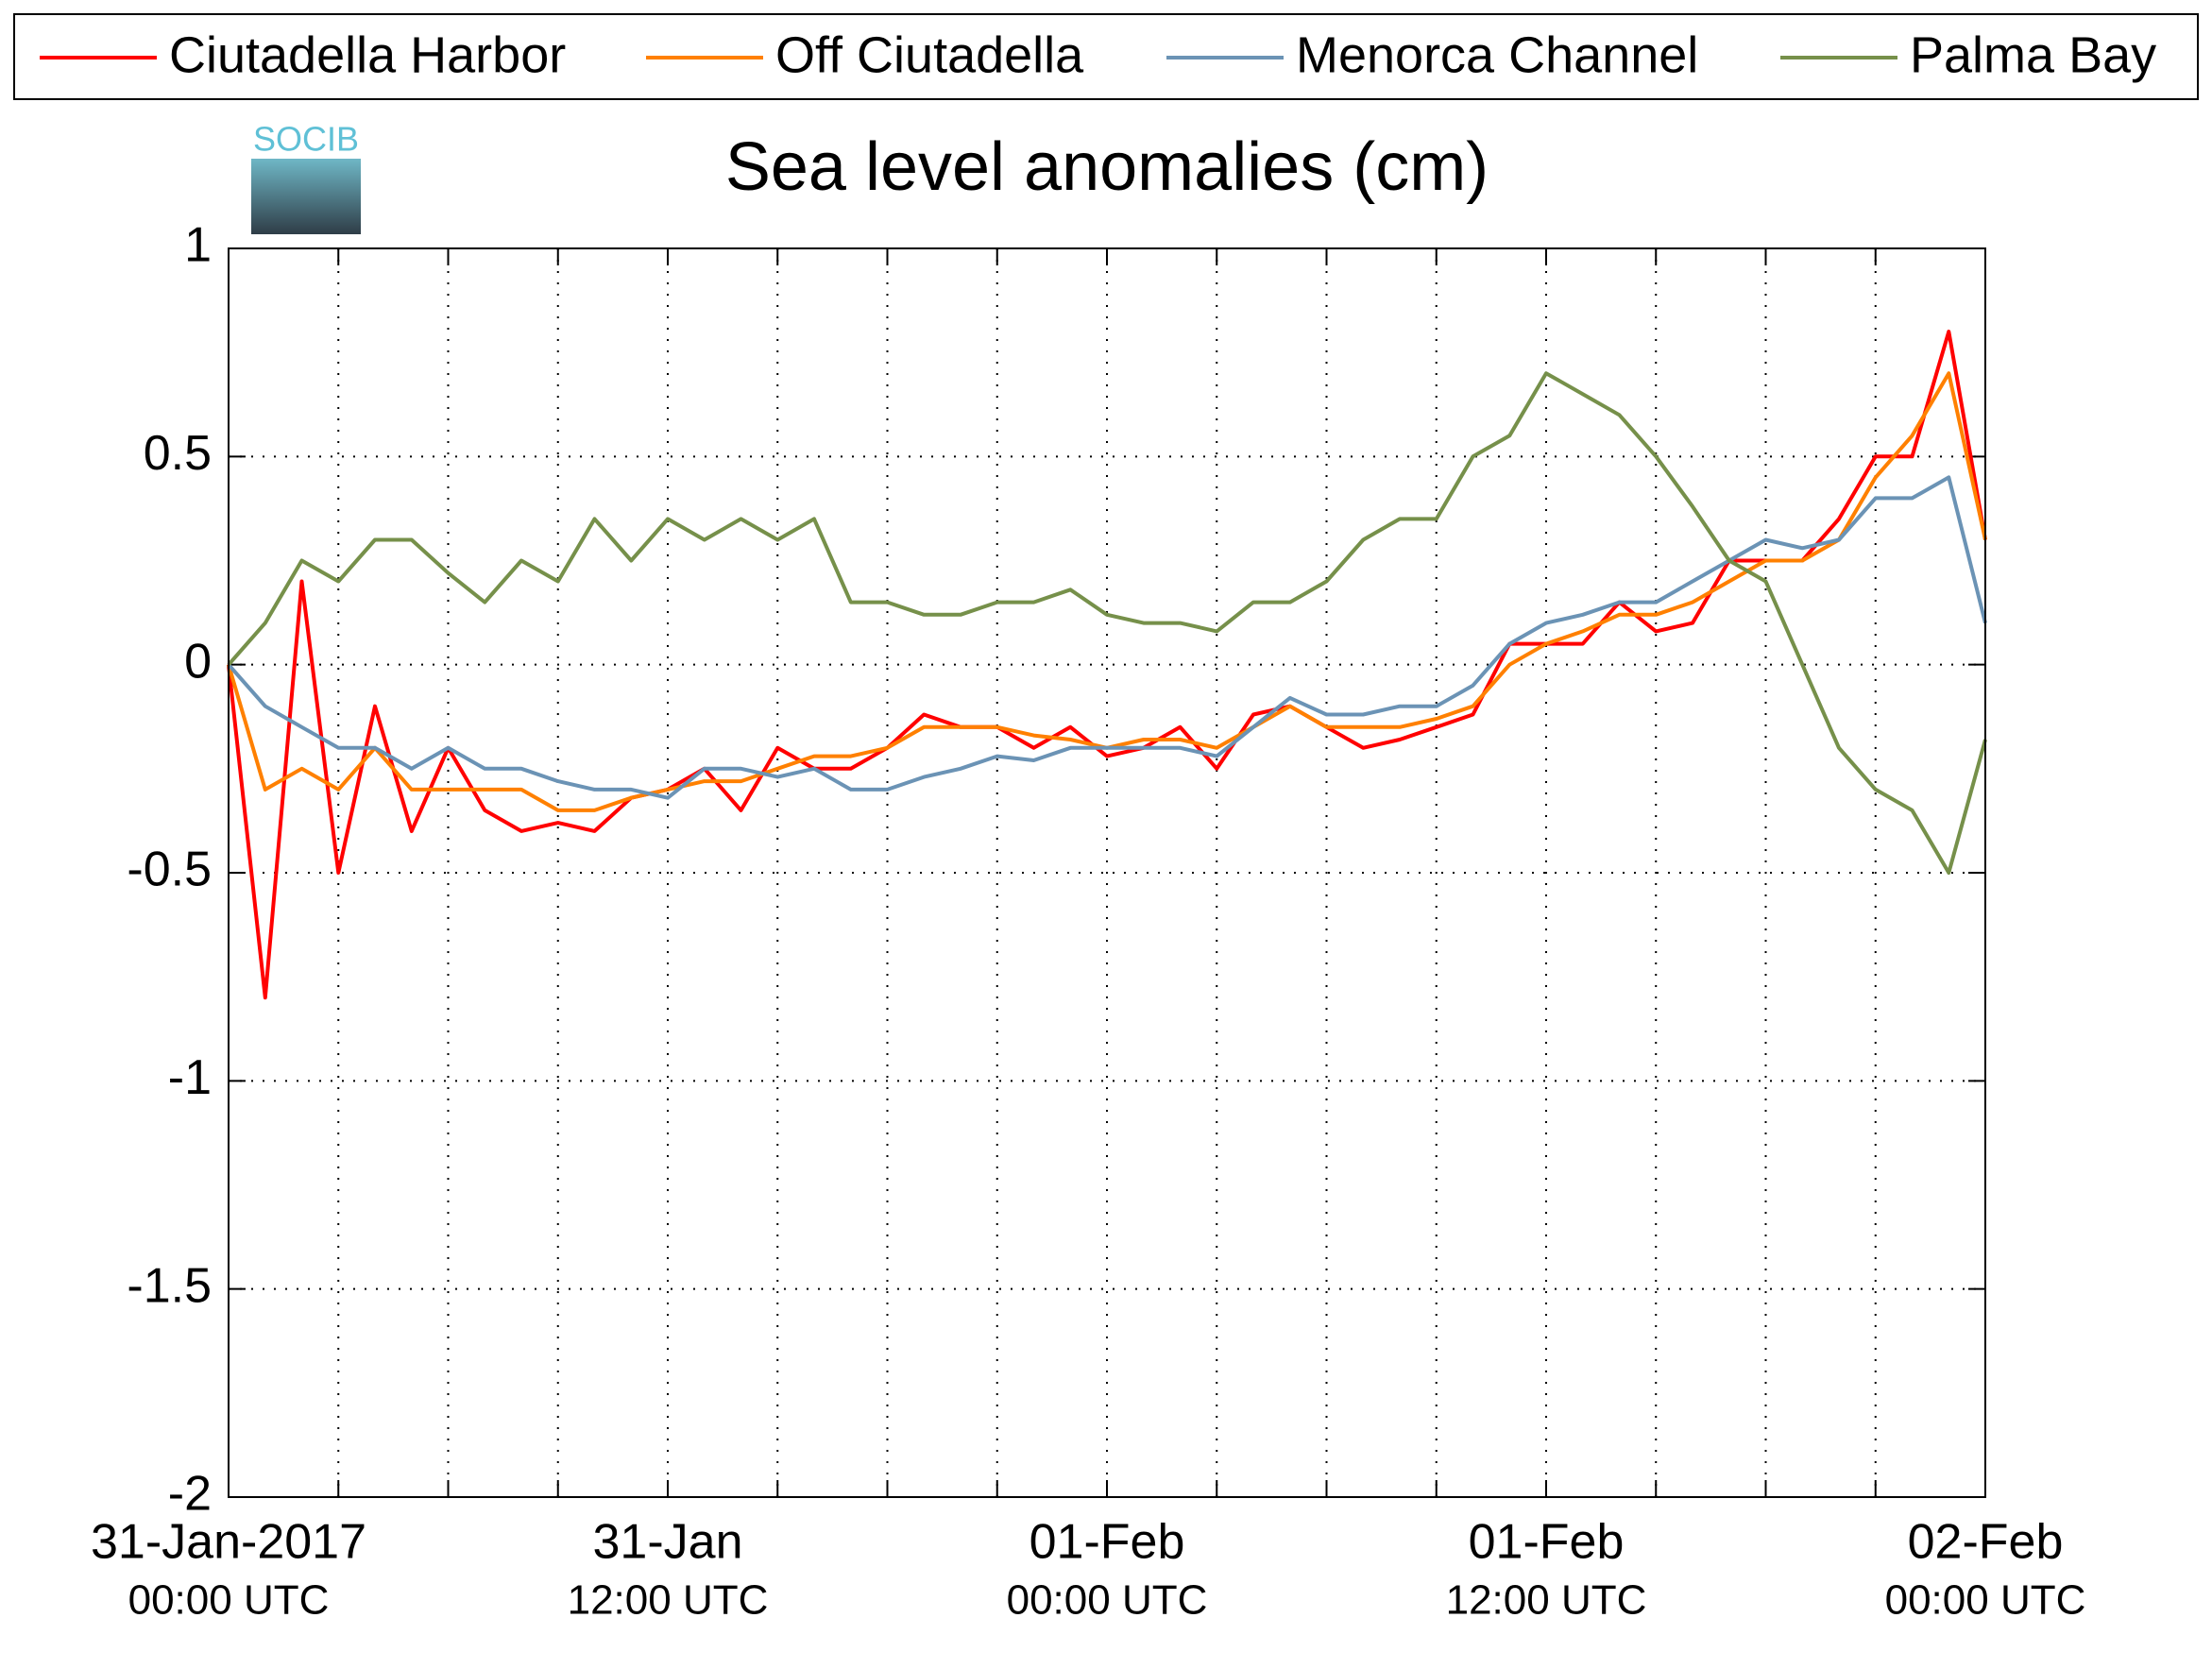  Describe the element at coordinates (198, 662) in the screenshot. I see `y-tick-label: 0` at that location.